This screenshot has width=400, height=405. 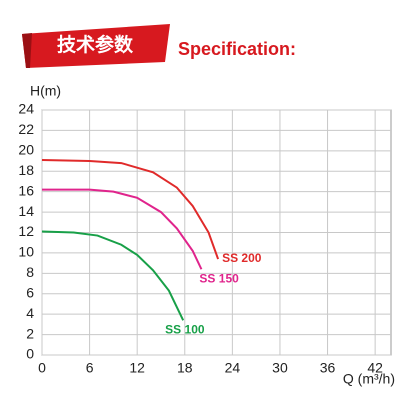 I want to click on x-tick-label: 12, so click(x=137, y=368).